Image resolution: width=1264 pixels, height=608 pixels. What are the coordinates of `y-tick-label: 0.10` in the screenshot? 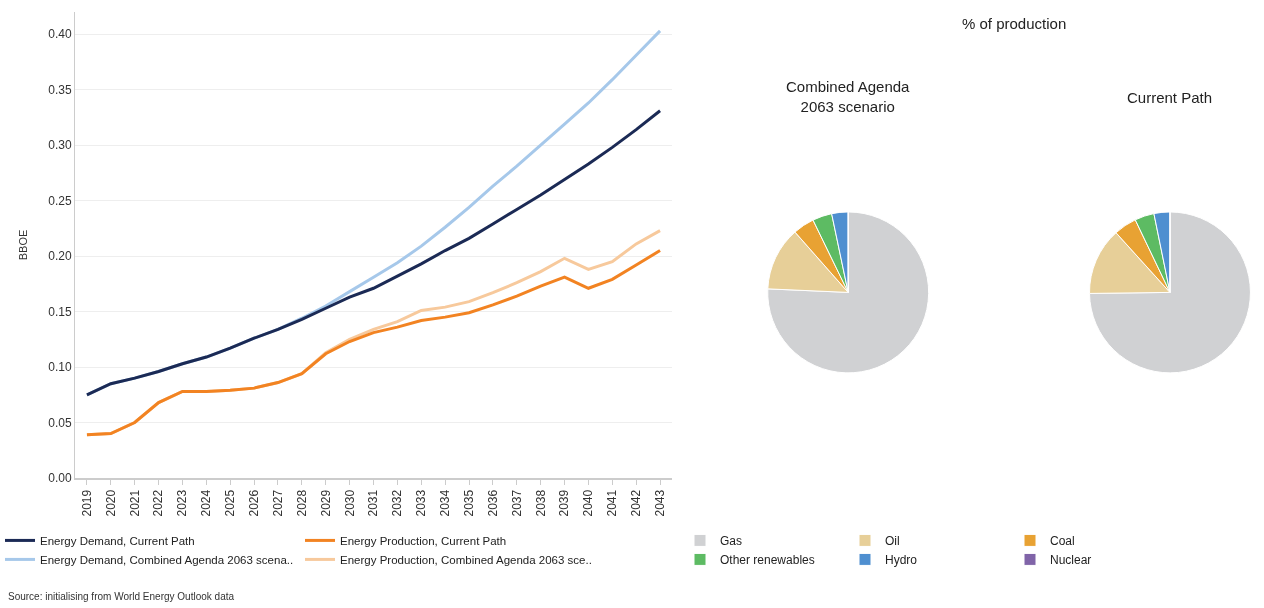 It's located at (60, 367).